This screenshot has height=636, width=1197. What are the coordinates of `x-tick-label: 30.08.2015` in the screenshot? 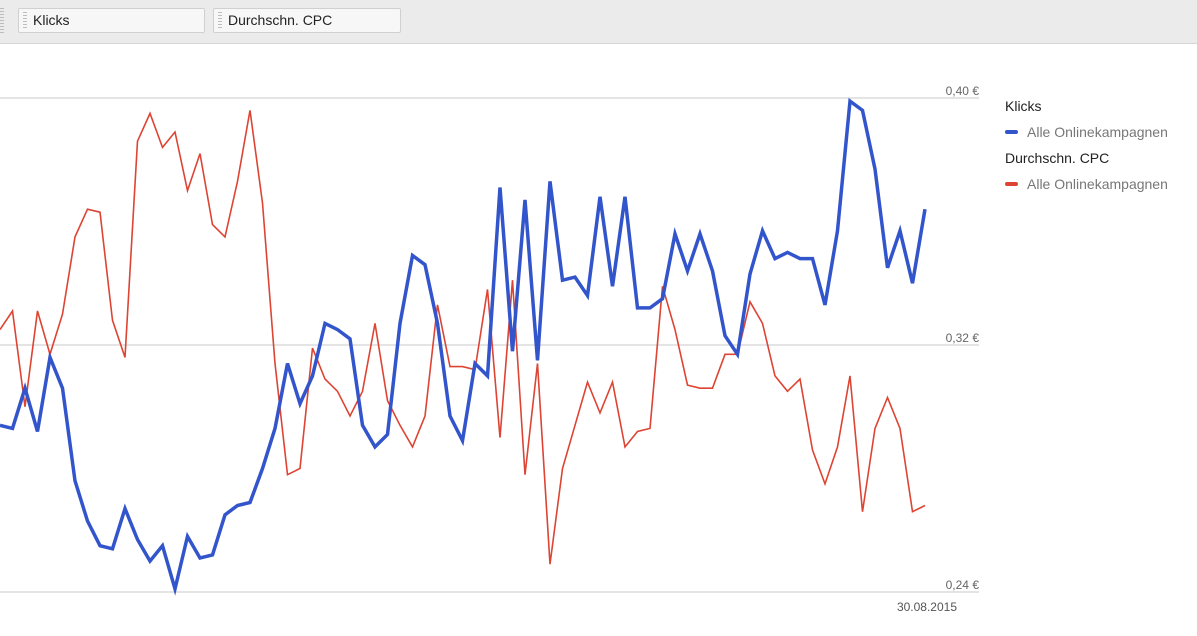 It's located at (927, 607).